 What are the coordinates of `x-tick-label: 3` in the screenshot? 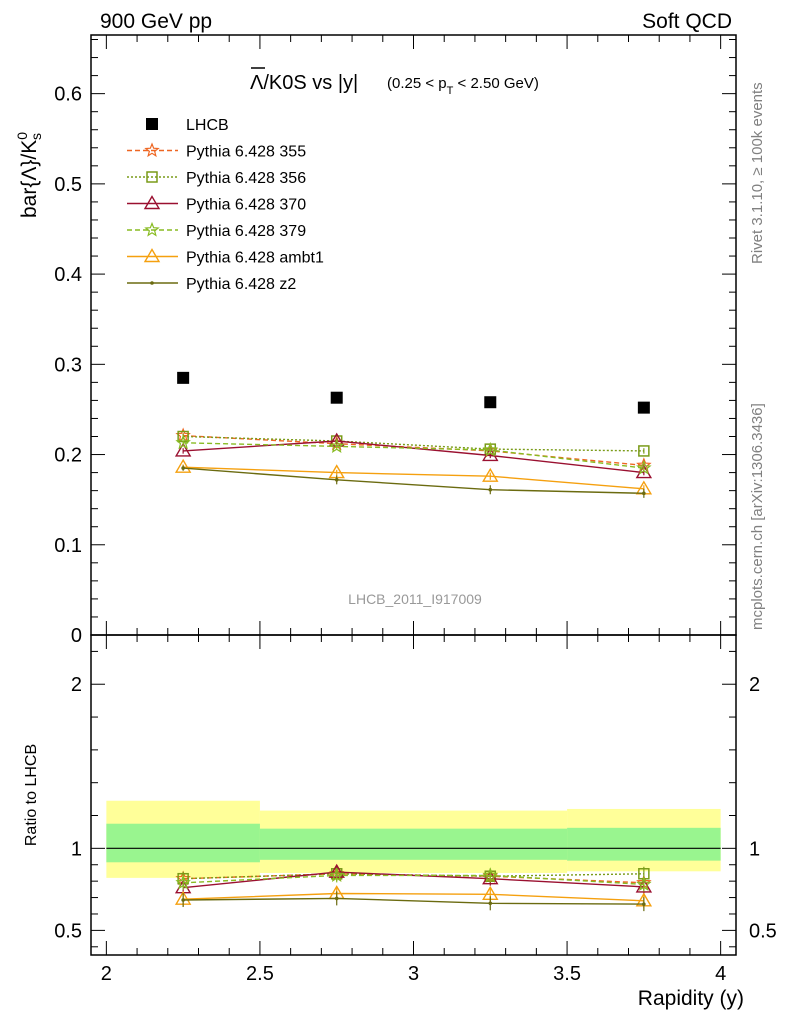 It's located at (413, 974).